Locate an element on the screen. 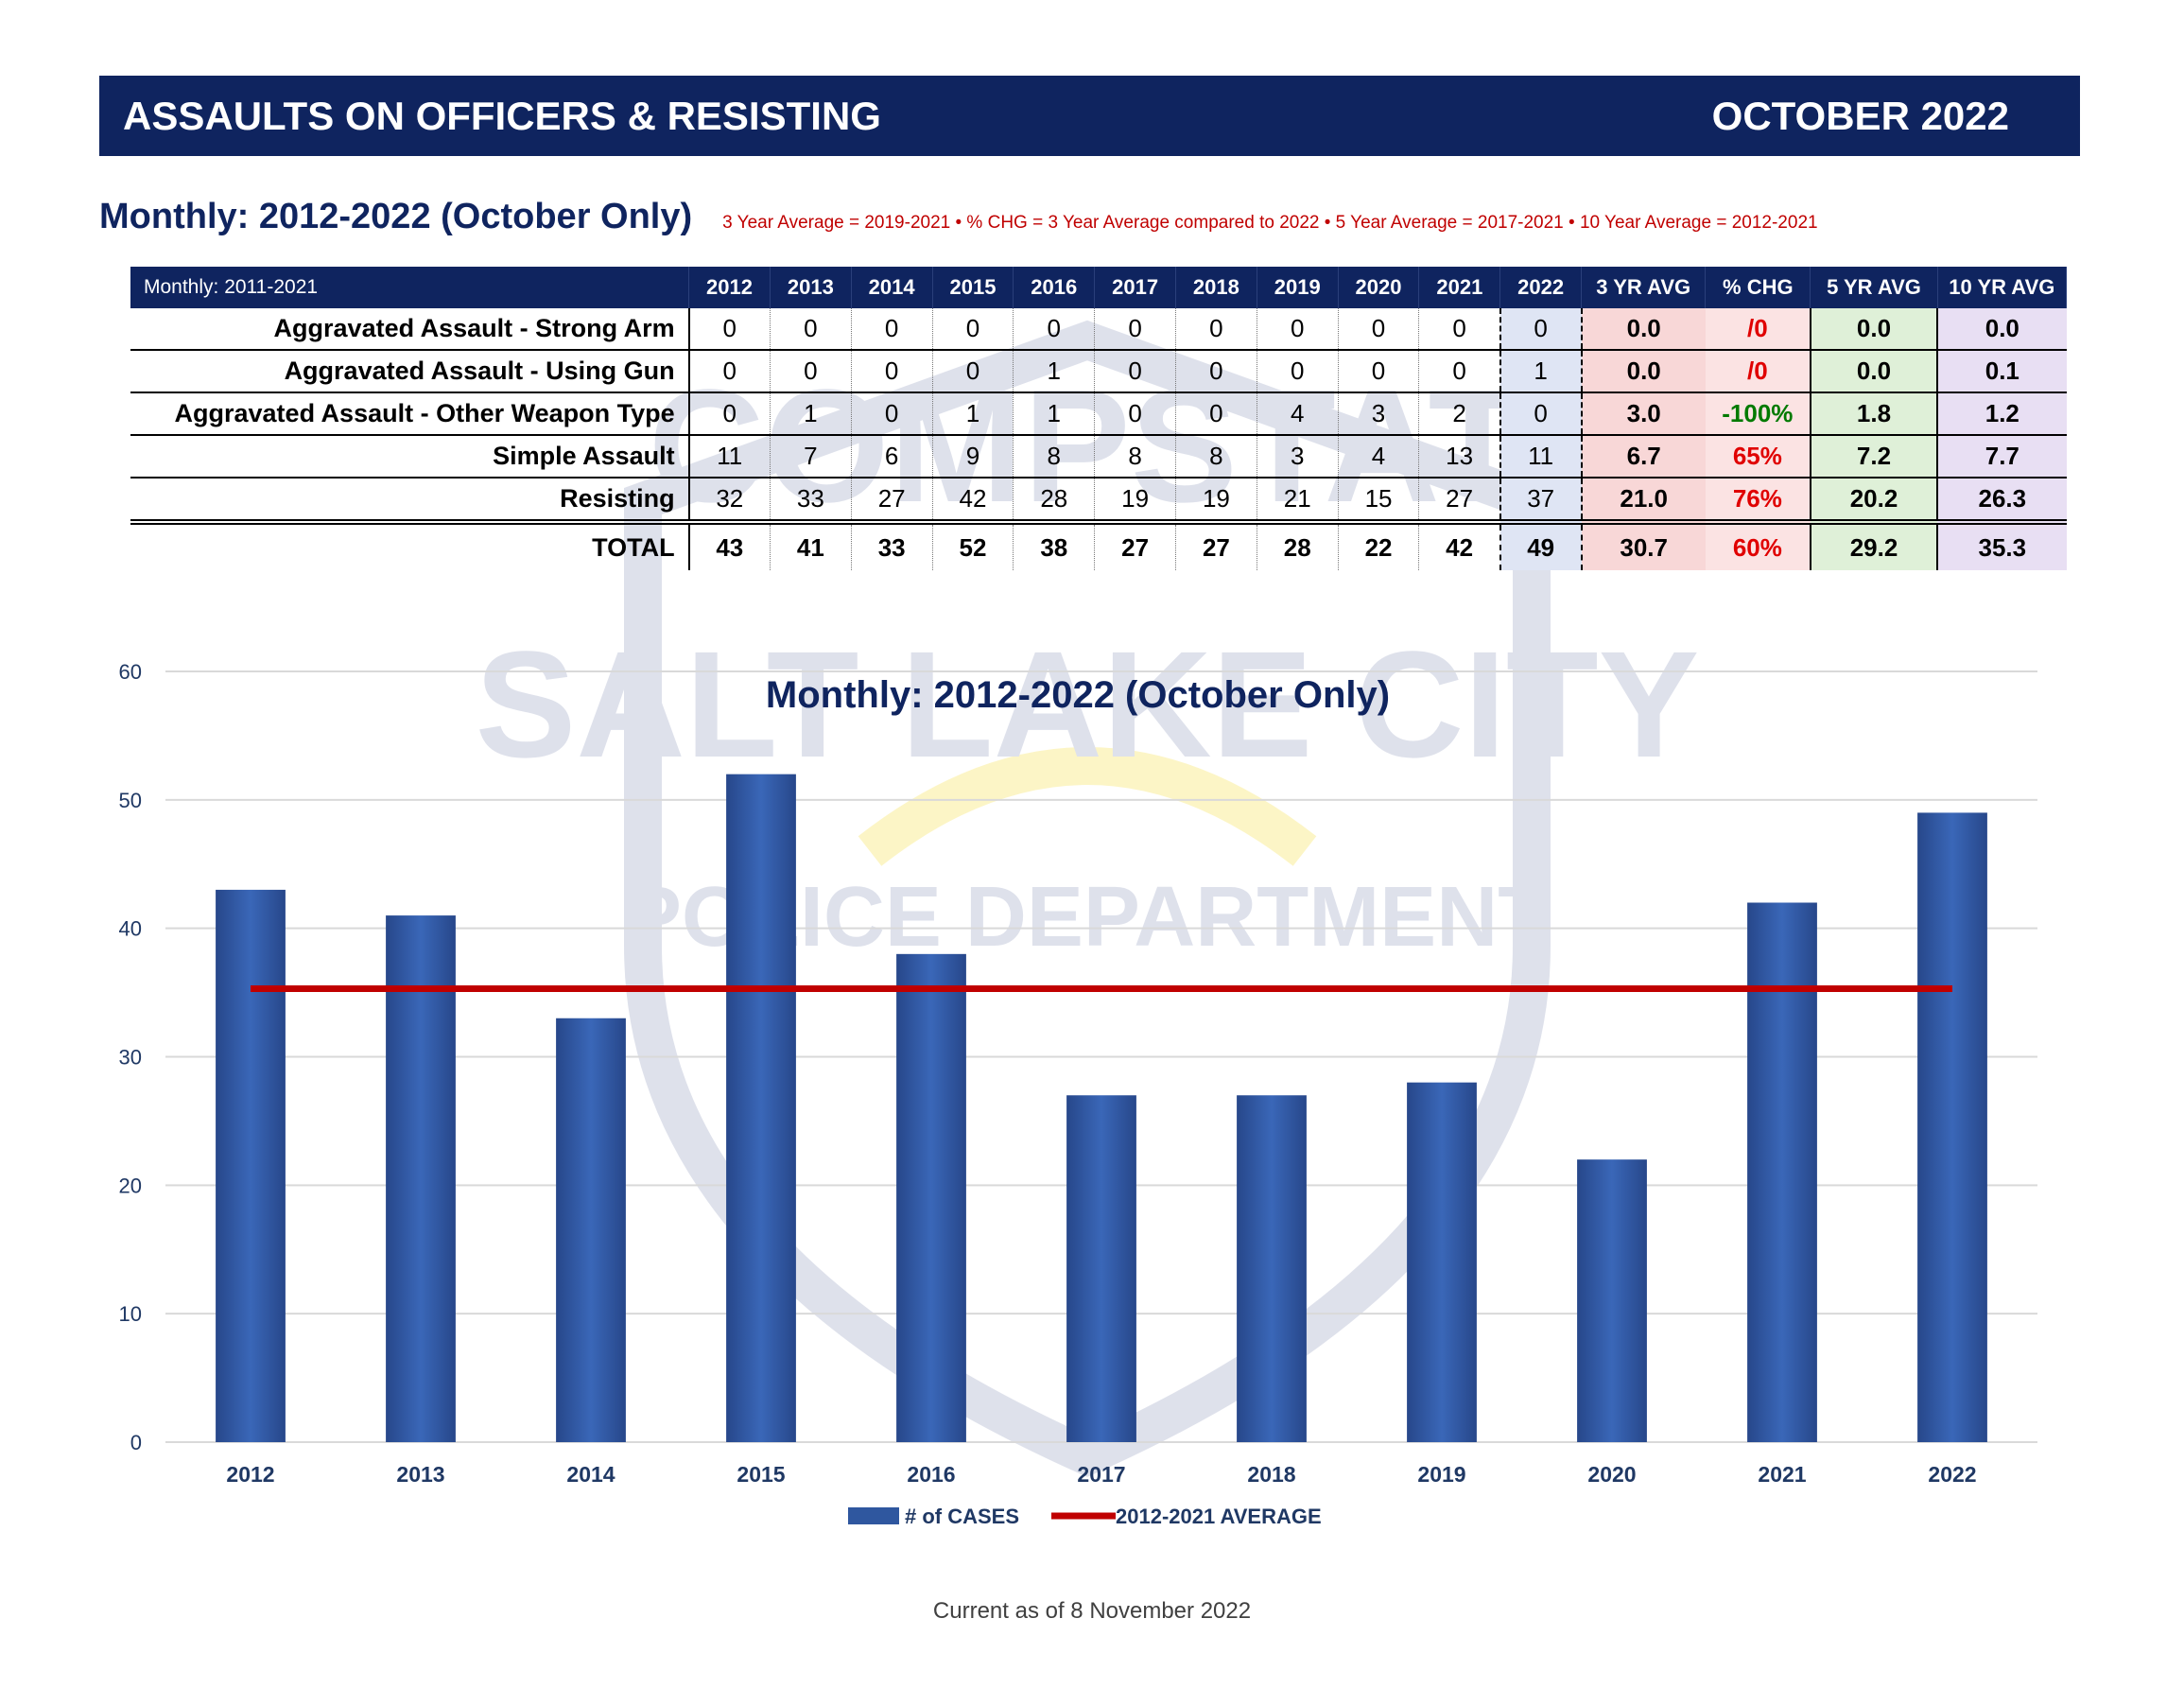 The width and height of the screenshot is (2184, 1688). cell-10yr-avg: 7.7 is located at coordinates (2001, 457).